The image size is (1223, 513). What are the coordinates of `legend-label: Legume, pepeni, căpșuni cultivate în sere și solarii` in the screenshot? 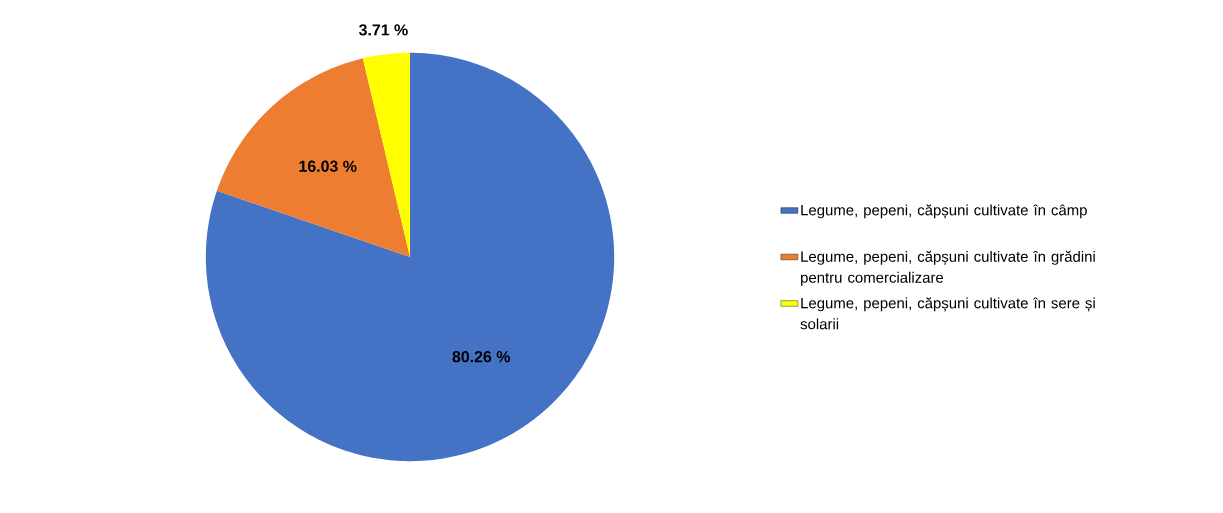 It's located at (947, 313).